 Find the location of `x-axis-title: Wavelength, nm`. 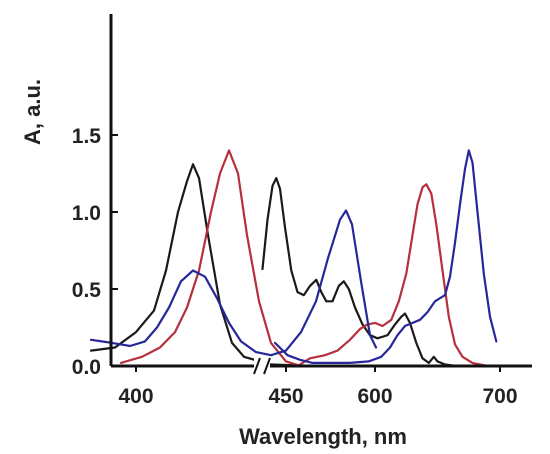

x-axis-title: Wavelength, nm is located at coordinates (323, 436).